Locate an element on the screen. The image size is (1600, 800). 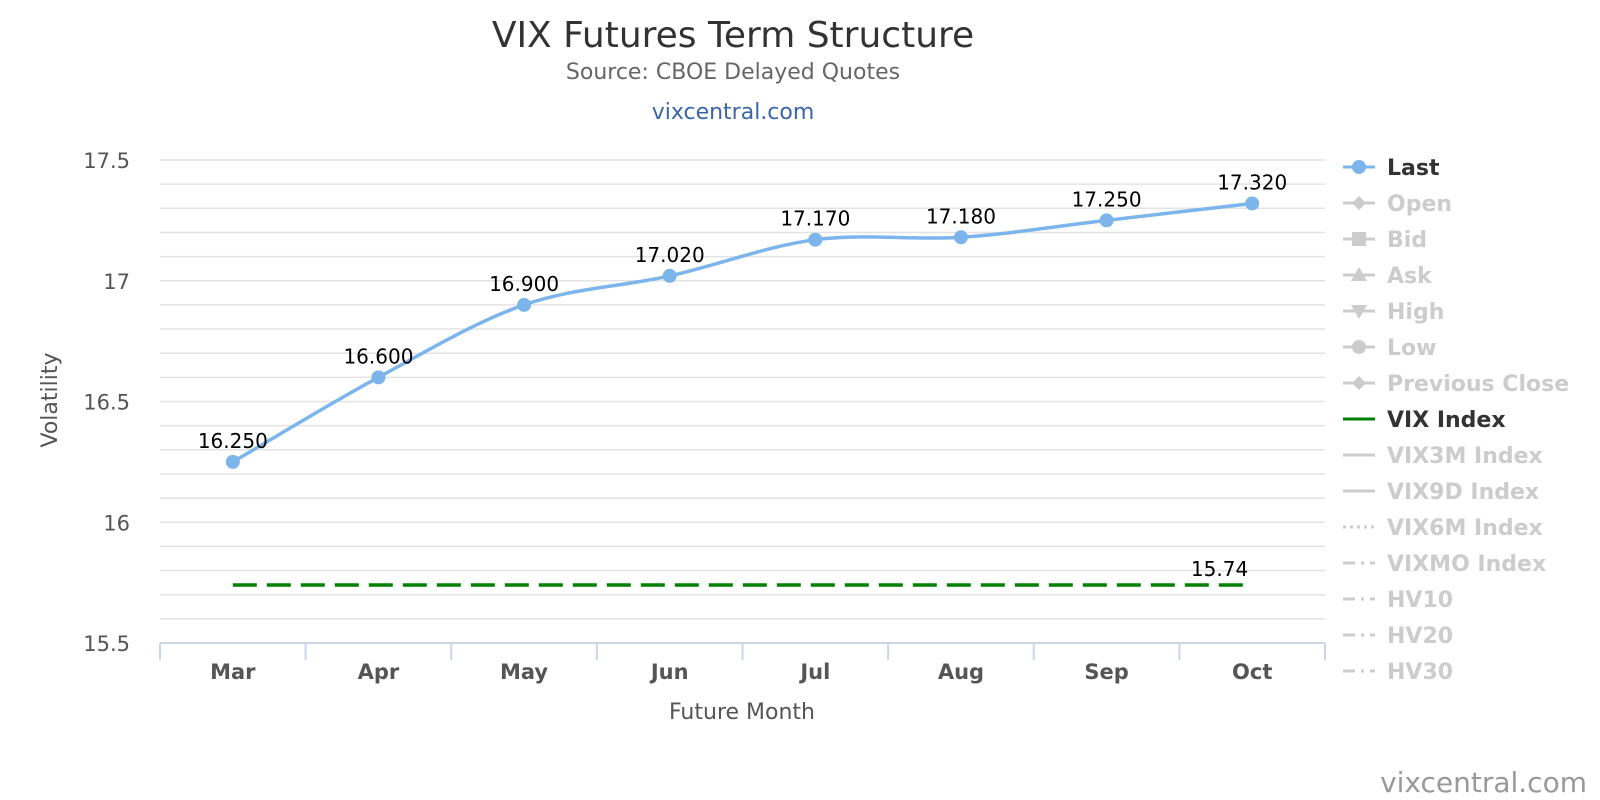
x-tick-label: Sep is located at coordinates (1106, 672).